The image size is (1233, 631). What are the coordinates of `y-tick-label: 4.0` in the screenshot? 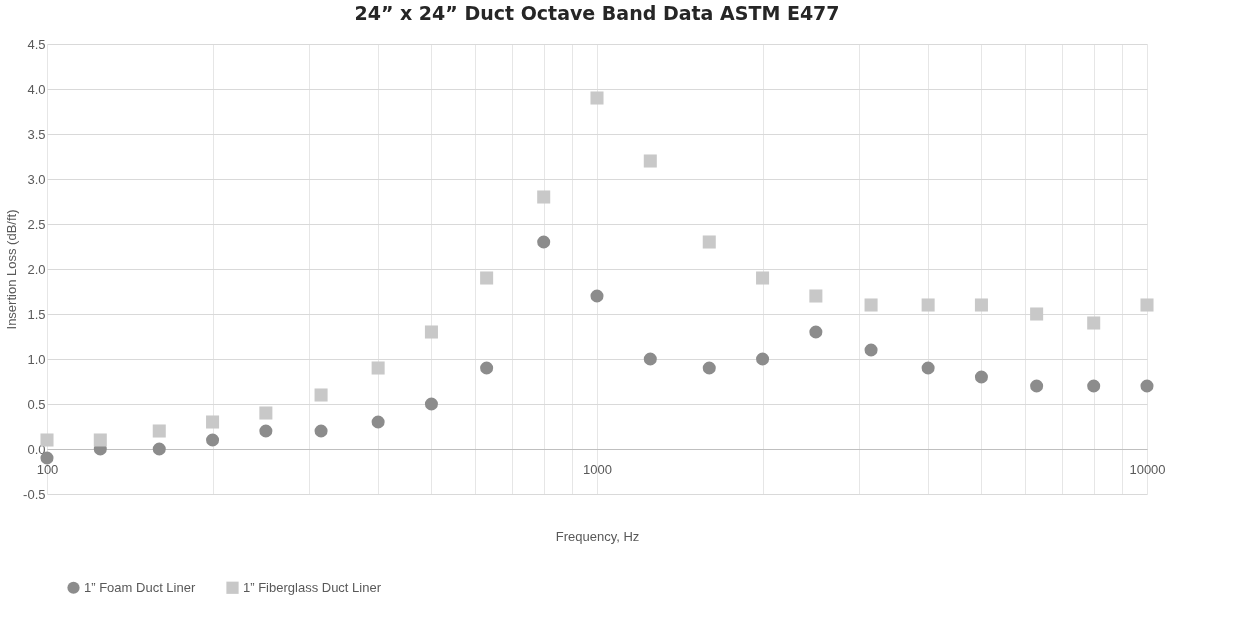 It's located at (36, 89).